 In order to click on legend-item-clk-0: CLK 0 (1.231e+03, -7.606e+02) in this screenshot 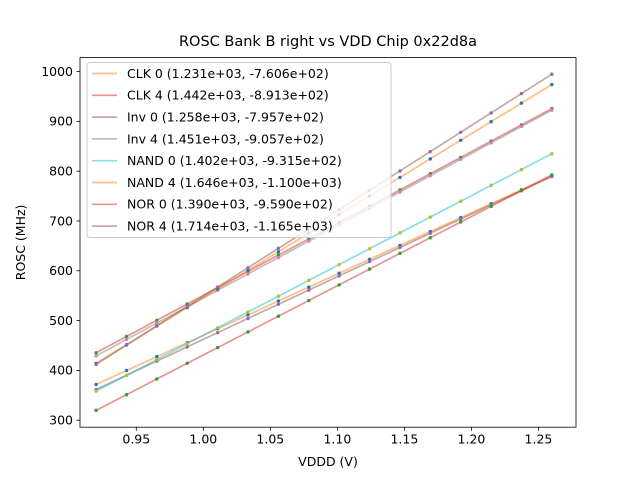, I will do `click(210, 73)`.